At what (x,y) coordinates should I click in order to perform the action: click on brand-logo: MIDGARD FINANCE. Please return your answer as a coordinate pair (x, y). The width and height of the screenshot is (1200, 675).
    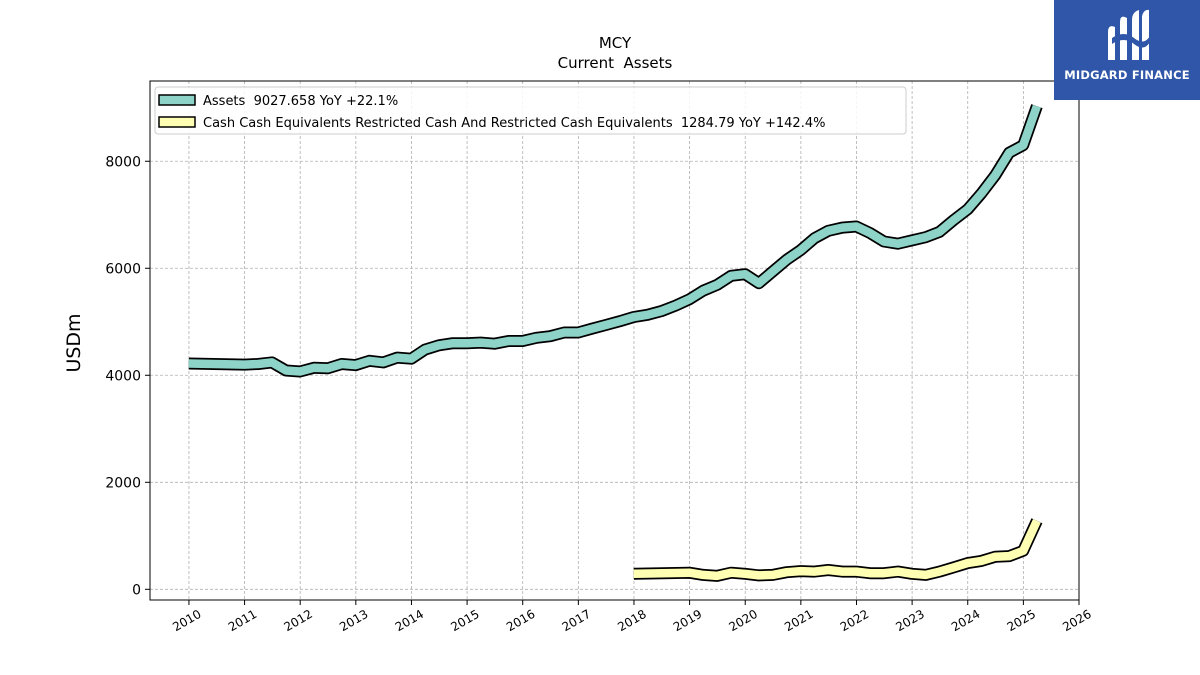
    Looking at the image, I should click on (1127, 50).